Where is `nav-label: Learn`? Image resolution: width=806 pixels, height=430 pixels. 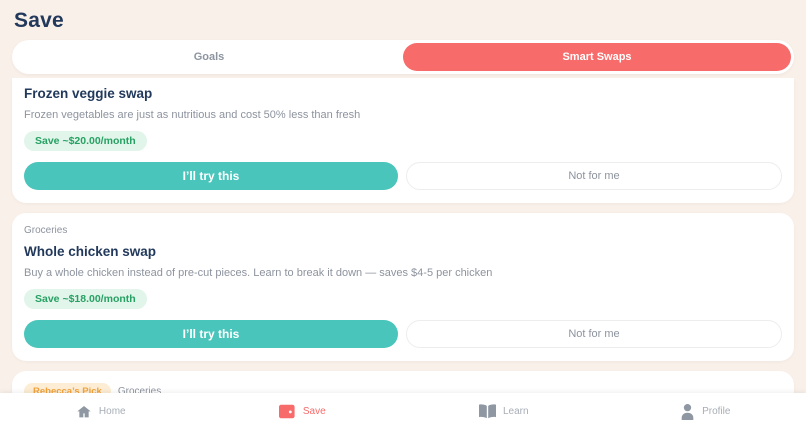 nav-label: Learn is located at coordinates (515, 411).